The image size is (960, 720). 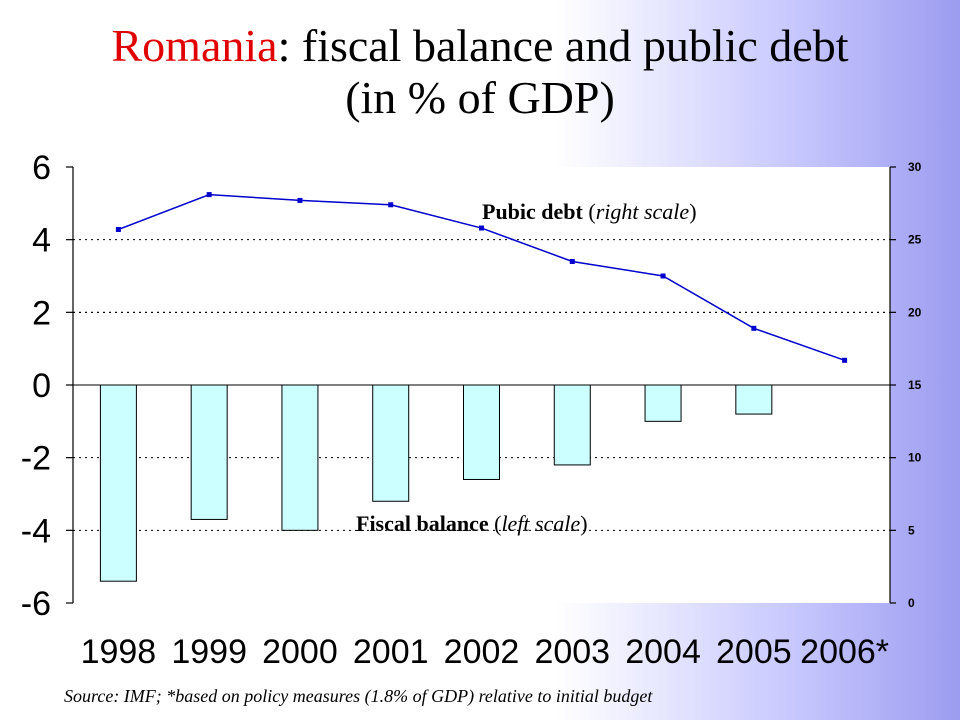 I want to click on right-tick-label: 30, so click(x=915, y=167).